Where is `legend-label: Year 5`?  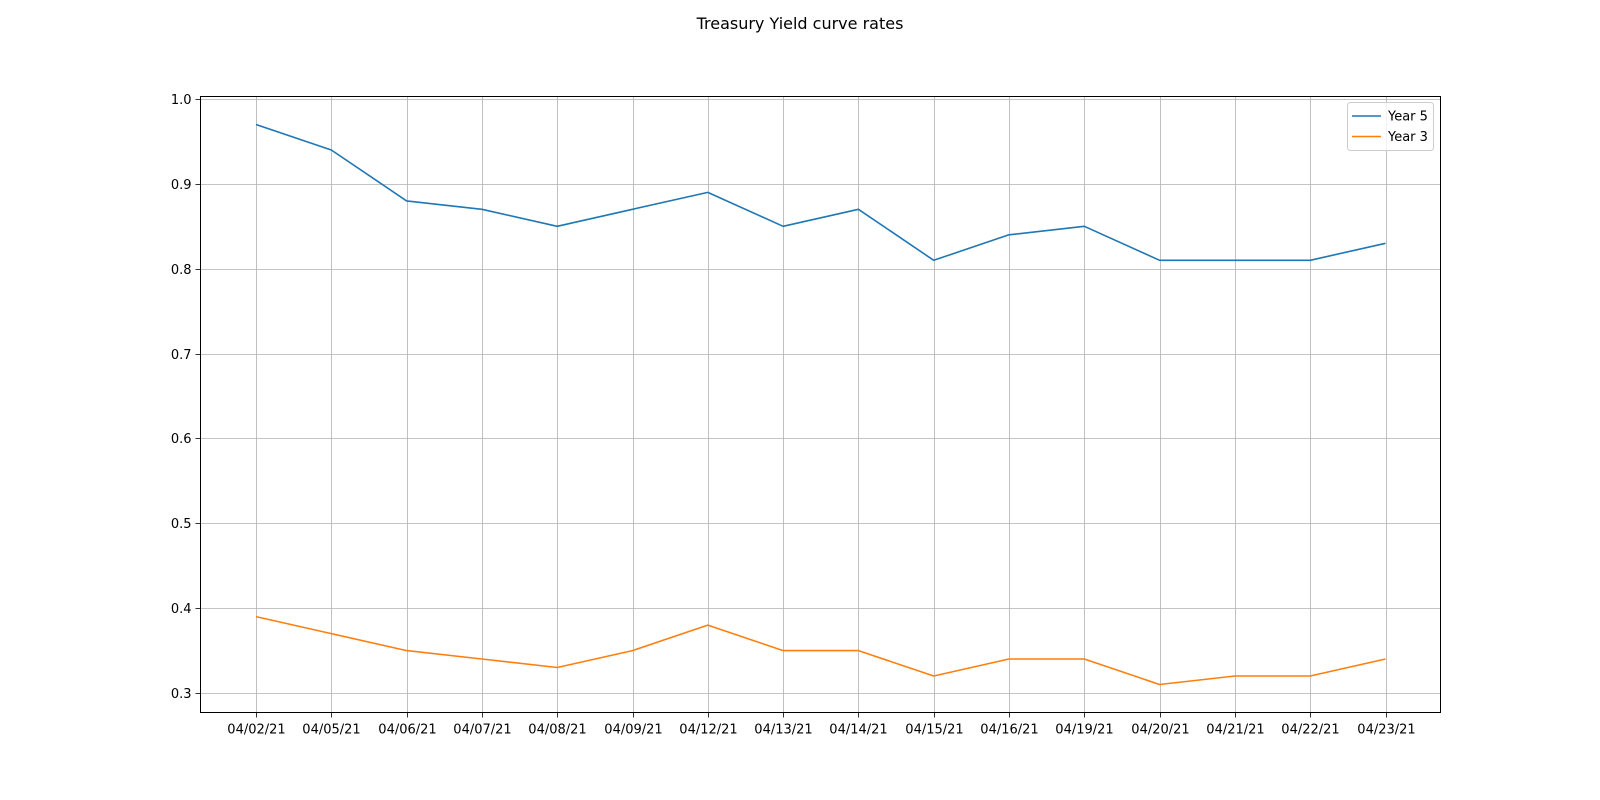 legend-label: Year 5 is located at coordinates (1407, 117).